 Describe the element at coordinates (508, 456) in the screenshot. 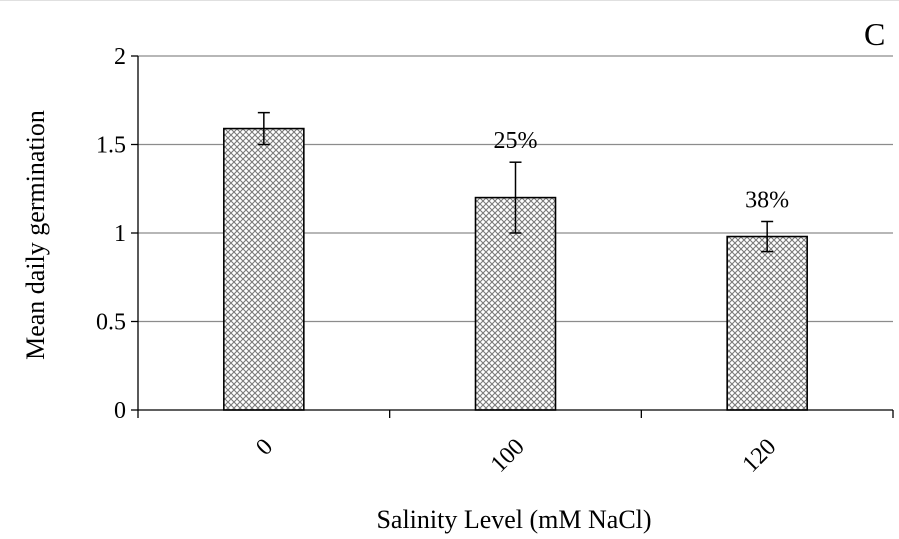

I see `x-tick-label: 100` at that location.